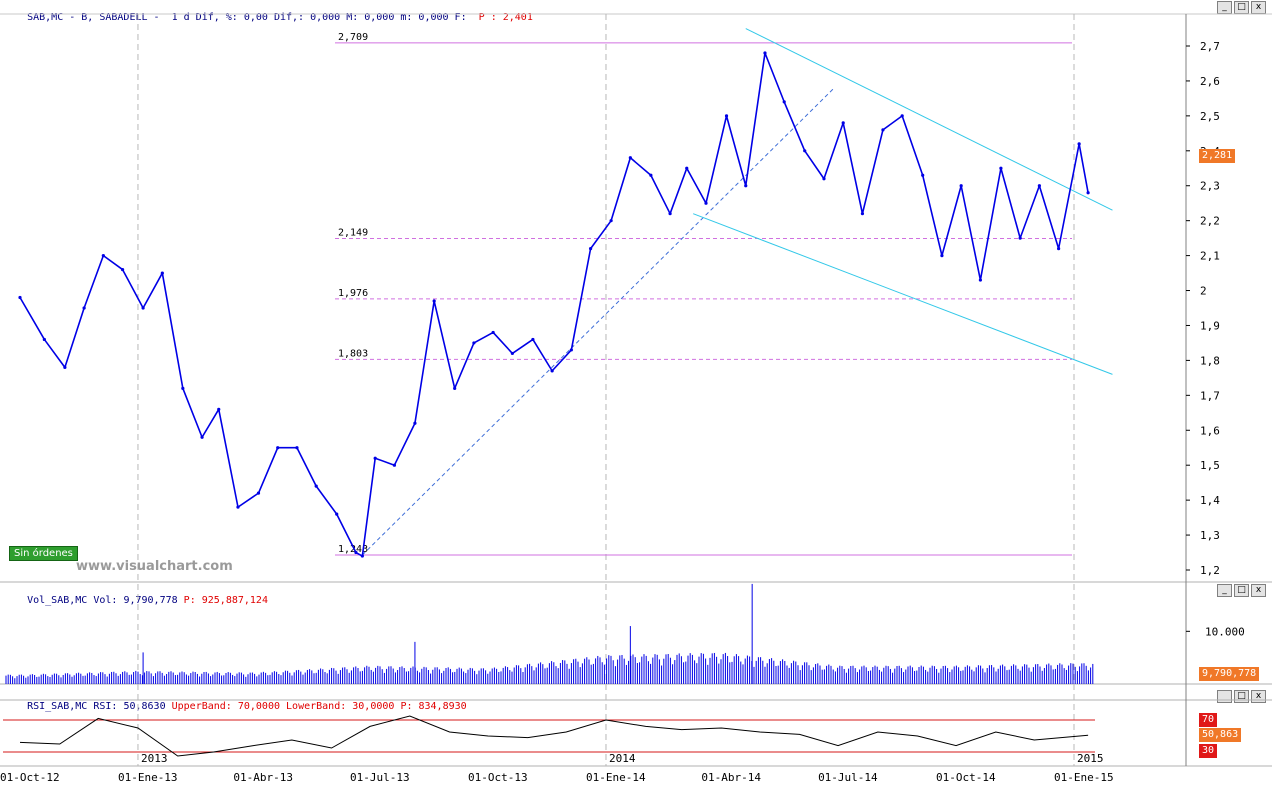 The width and height of the screenshot is (1272, 788). What do you see at coordinates (1224, 590) in the screenshot?
I see `volume-minimize-button: _` at bounding box center [1224, 590].